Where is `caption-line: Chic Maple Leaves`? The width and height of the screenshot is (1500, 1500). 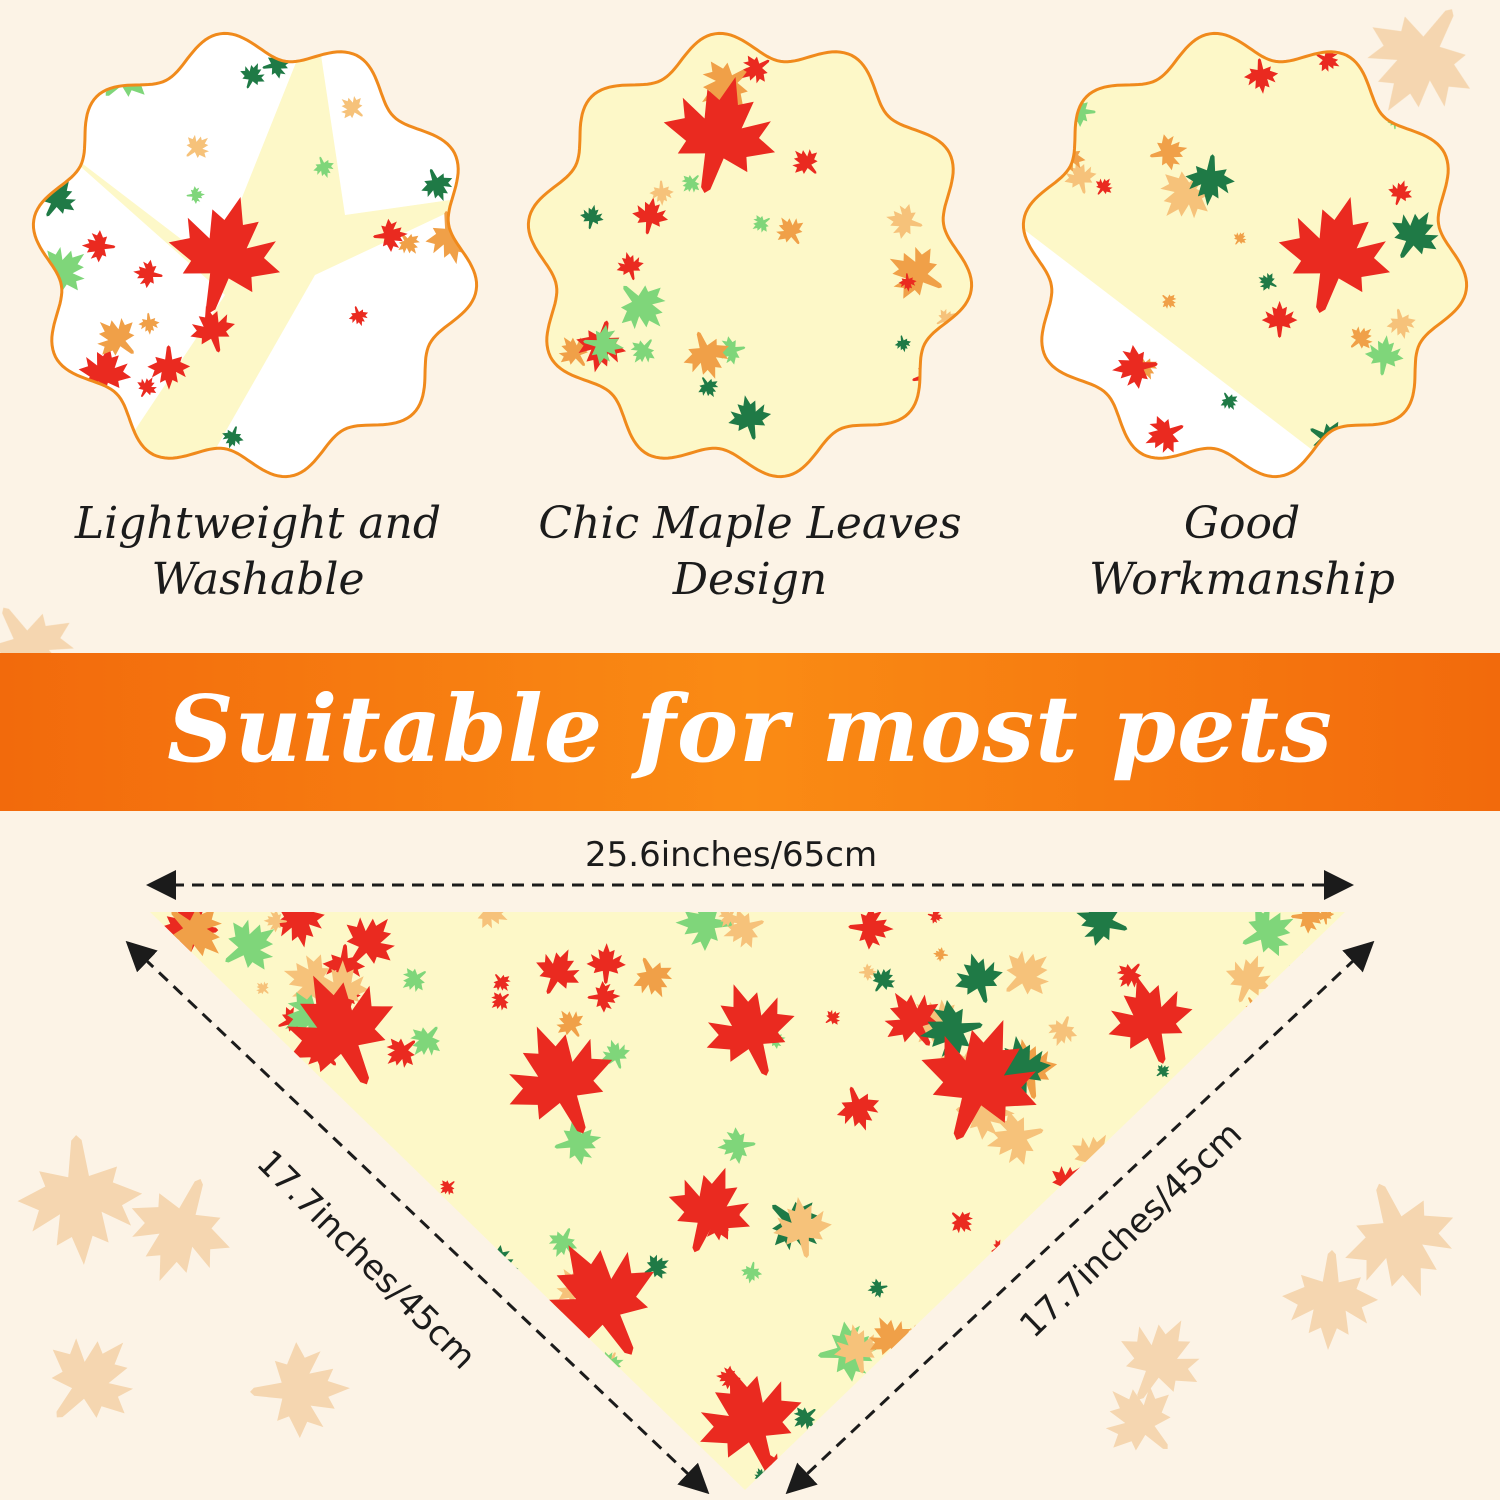
caption-line: Chic Maple Leaves is located at coordinates (750, 523).